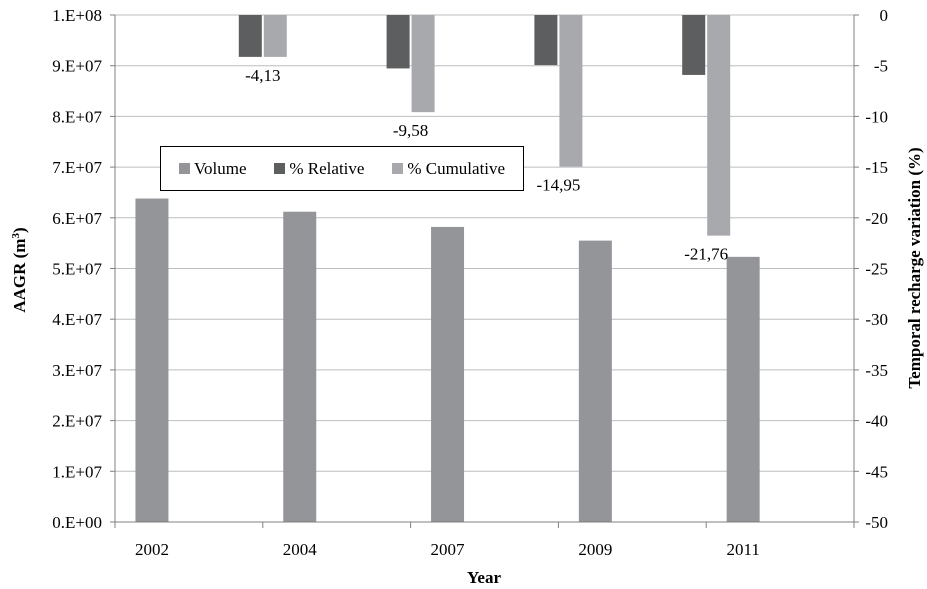 This screenshot has height=589, width=927. I want to click on cumulative-data-label: -9,58, so click(410, 130).